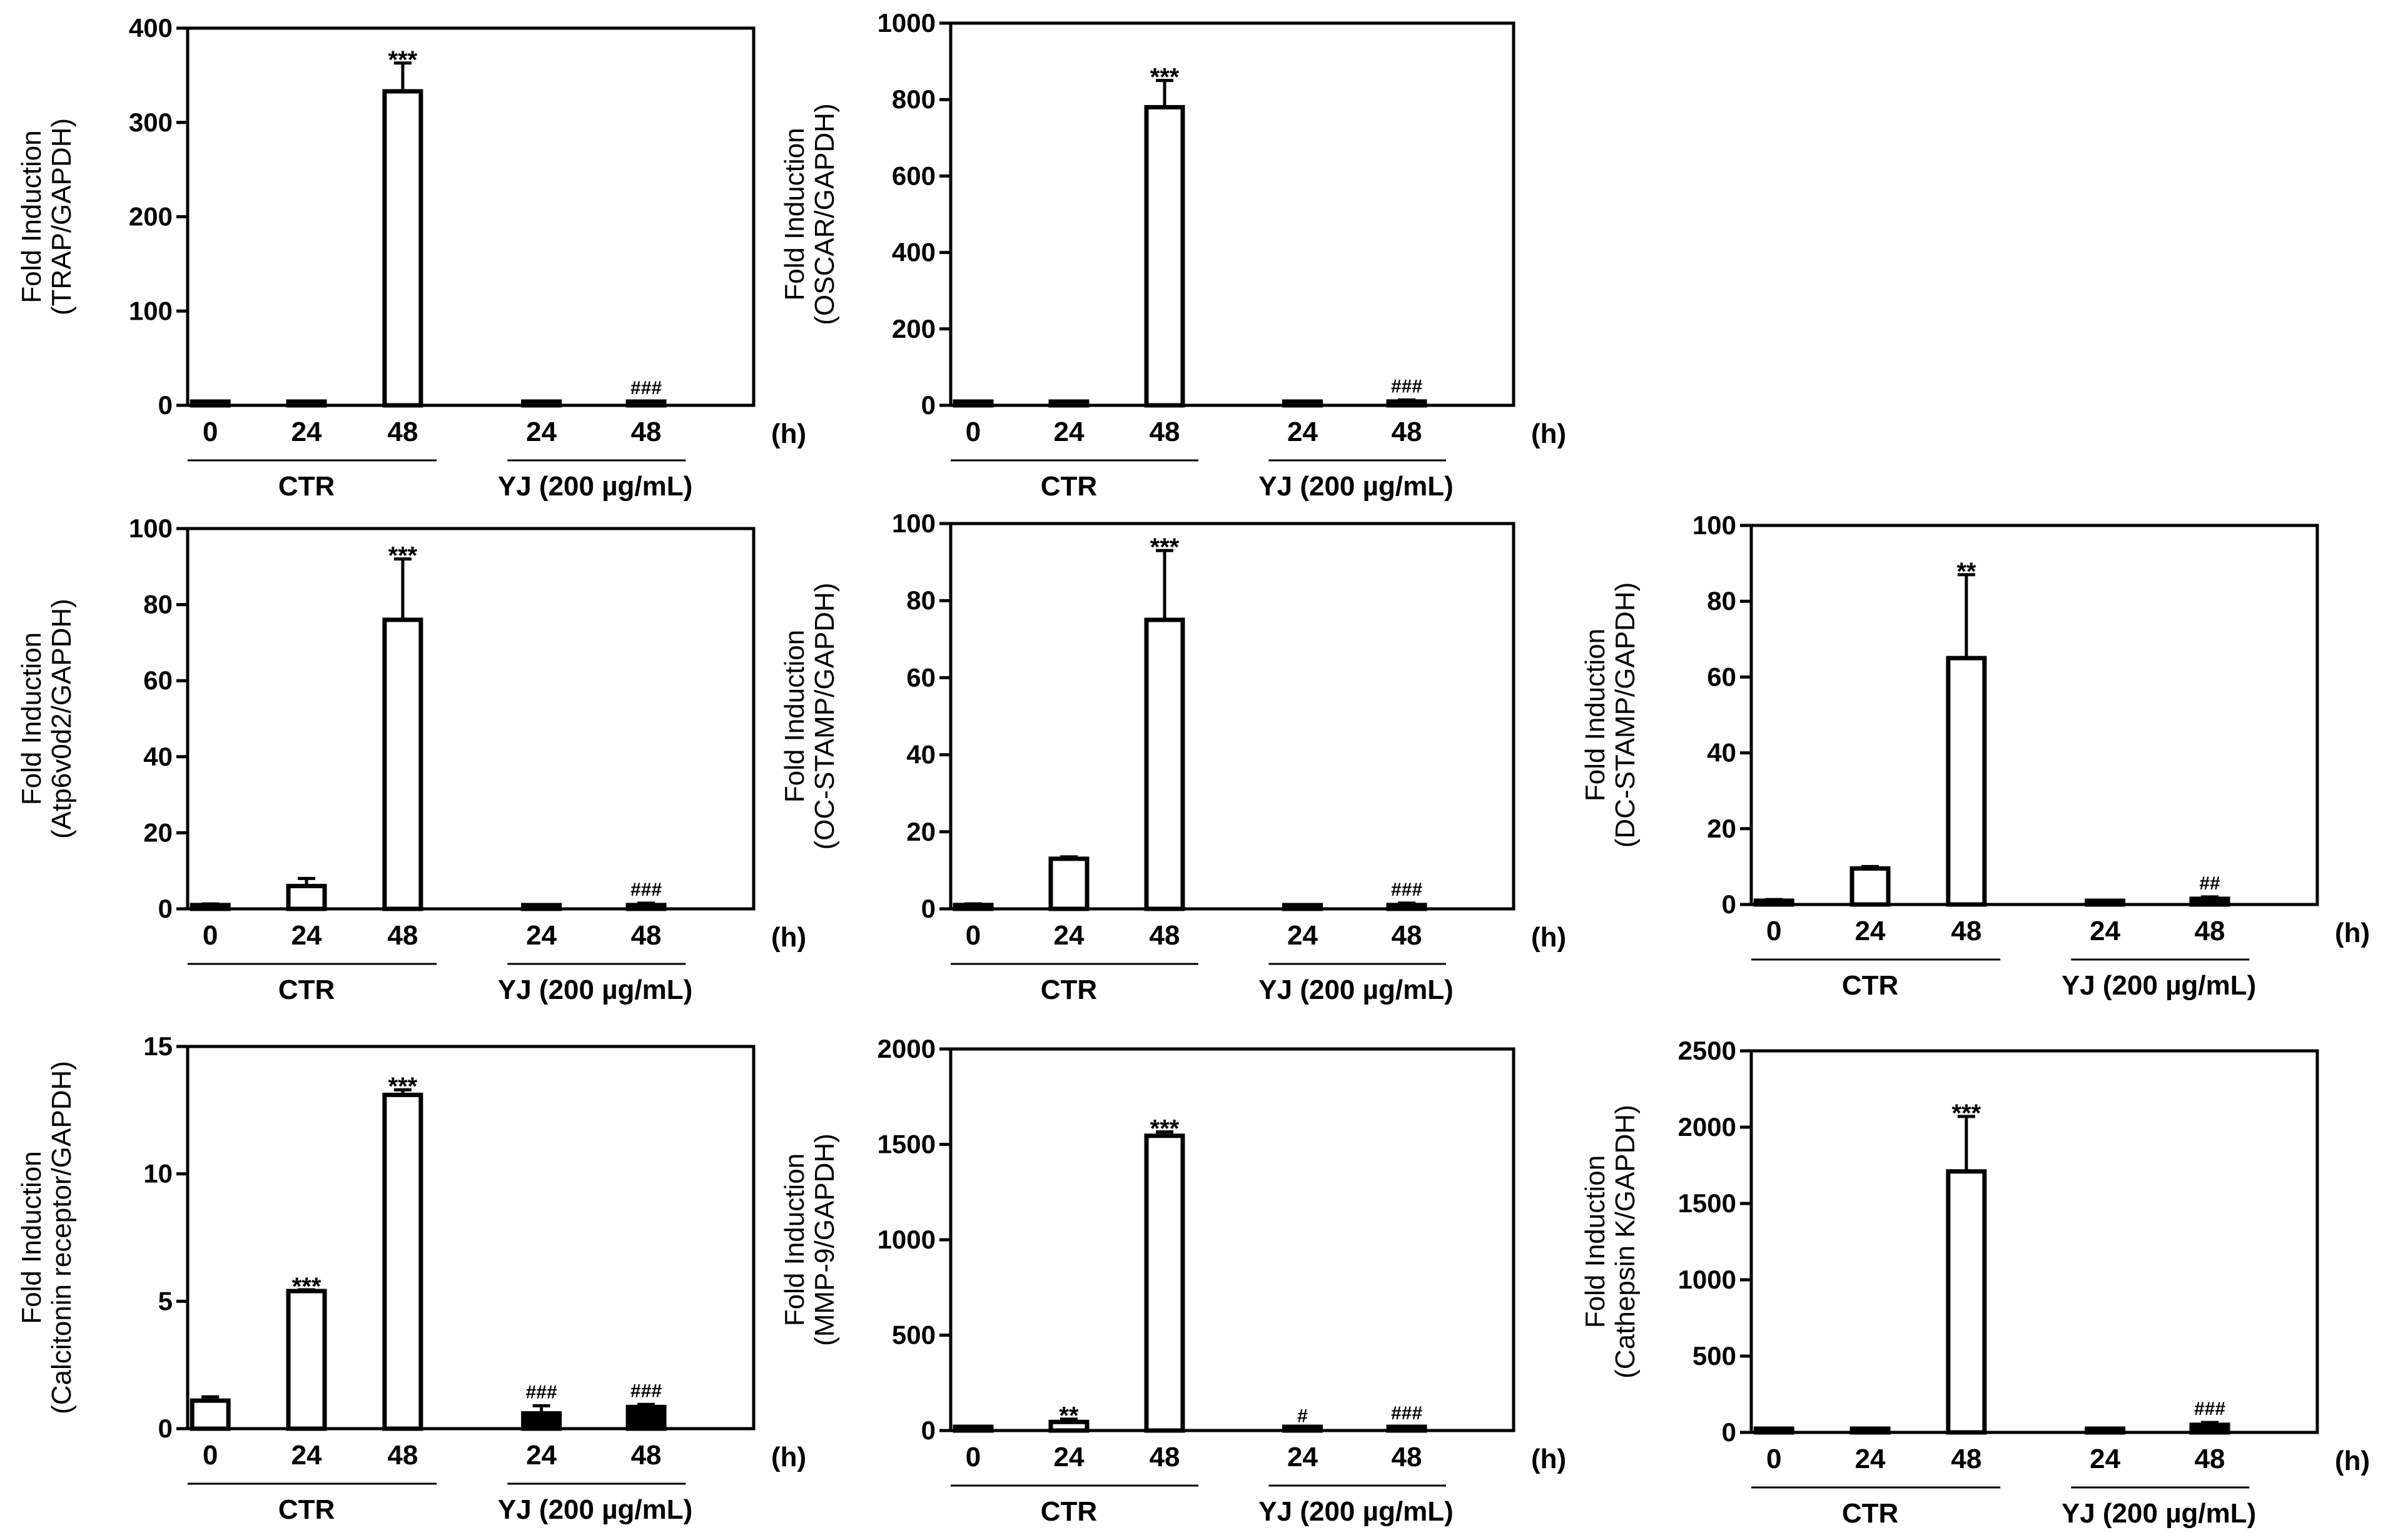 This screenshot has height=1540, width=2408. What do you see at coordinates (1707, 1127) in the screenshot?
I see `y-tick-label: 2000` at bounding box center [1707, 1127].